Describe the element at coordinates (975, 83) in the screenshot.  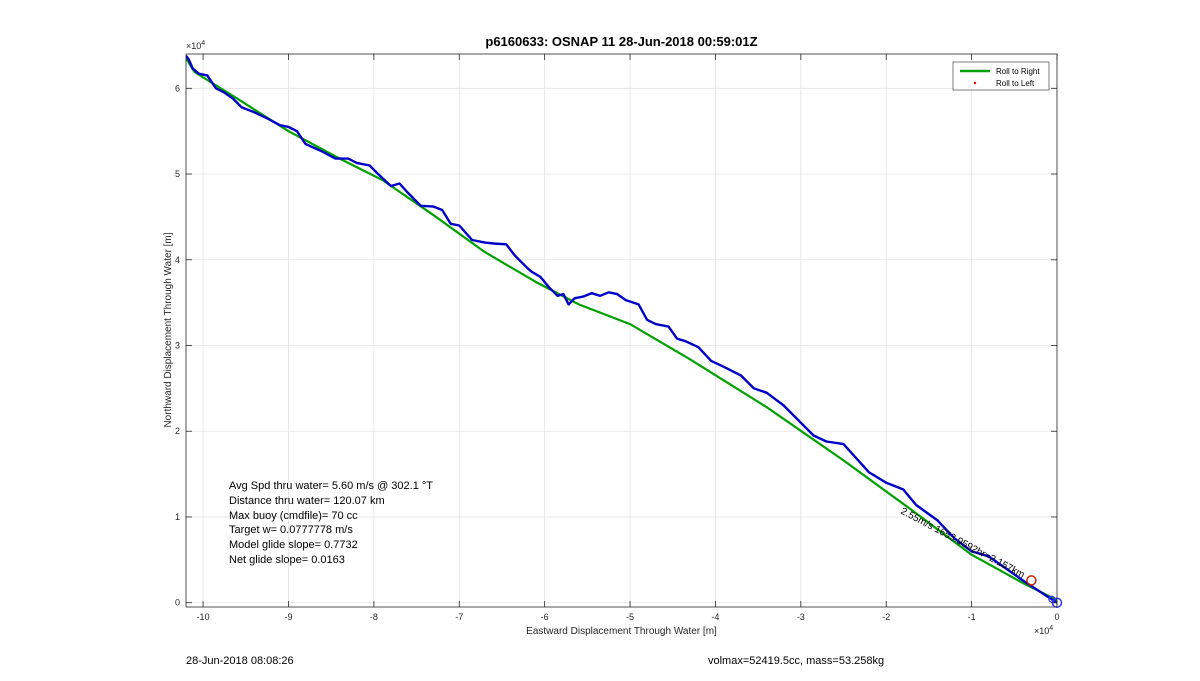
I see `legend-dot-roll-left` at that location.